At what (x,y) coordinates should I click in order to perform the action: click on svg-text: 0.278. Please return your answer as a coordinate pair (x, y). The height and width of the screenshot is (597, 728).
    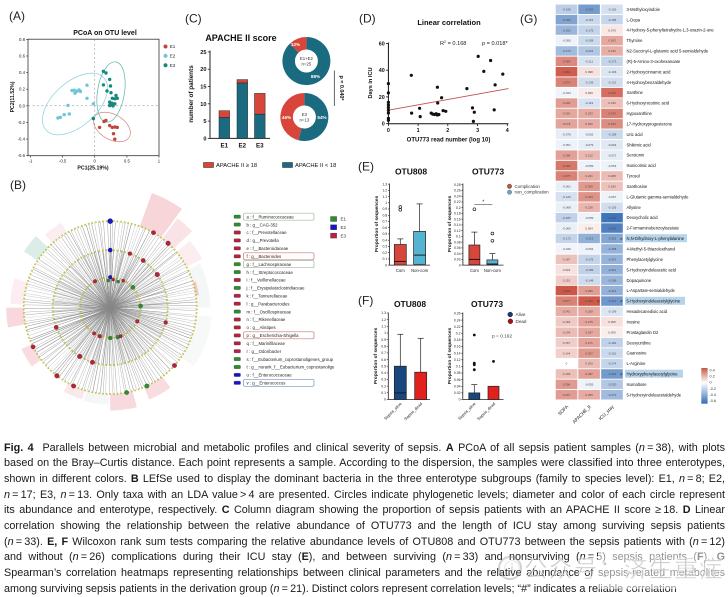
    Looking at the image, I should click on (567, 124).